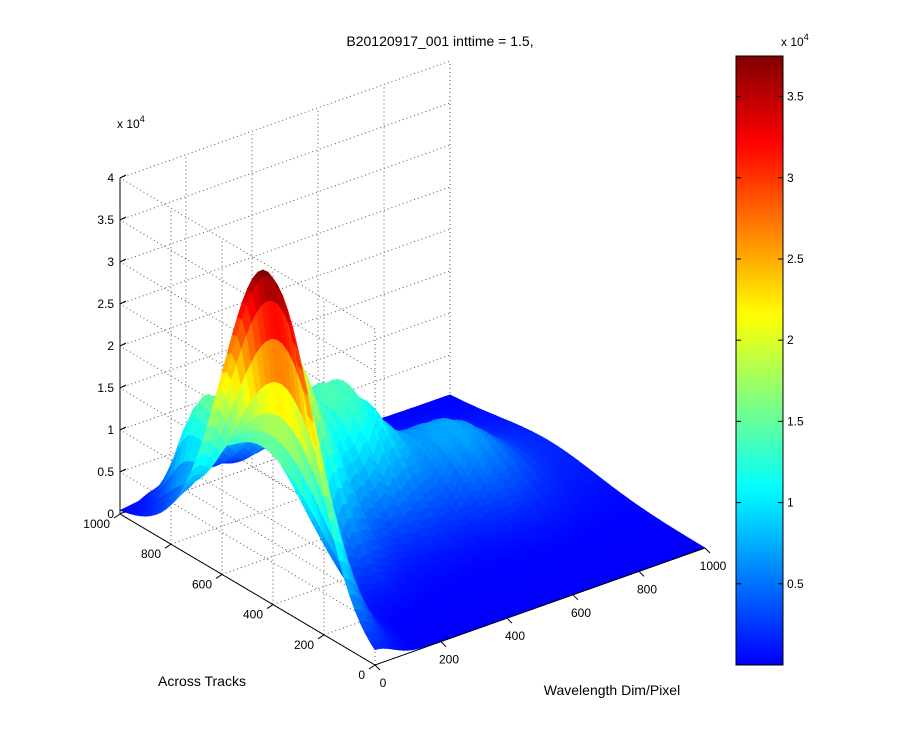 The image size is (900, 750). I want to click on colorbar-tick-label: 1, so click(790, 503).